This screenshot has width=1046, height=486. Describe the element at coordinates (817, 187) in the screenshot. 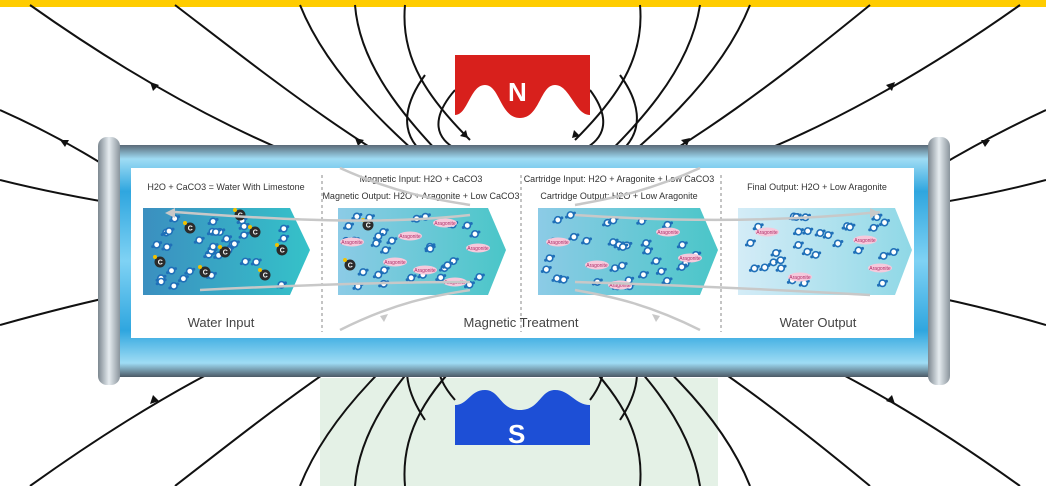

I see `stage-4-header-line-1: Final Output: H2O + Low Aragonite` at that location.